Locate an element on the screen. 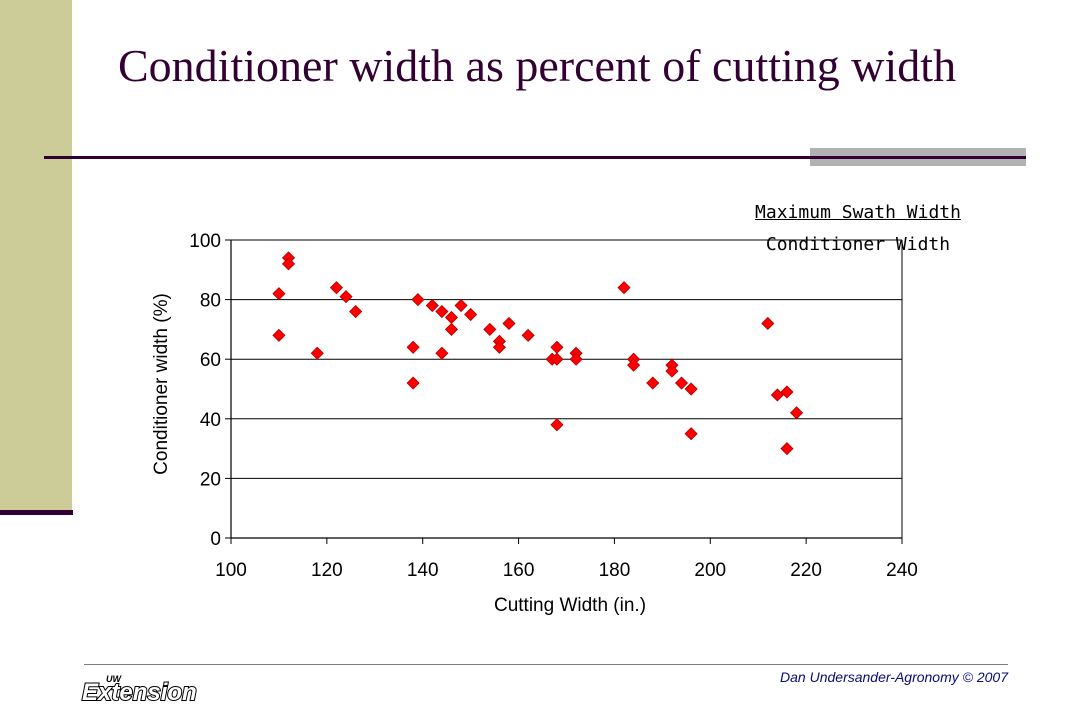 This screenshot has width=1080, height=720. x-tick-label: 240 is located at coordinates (902, 570).